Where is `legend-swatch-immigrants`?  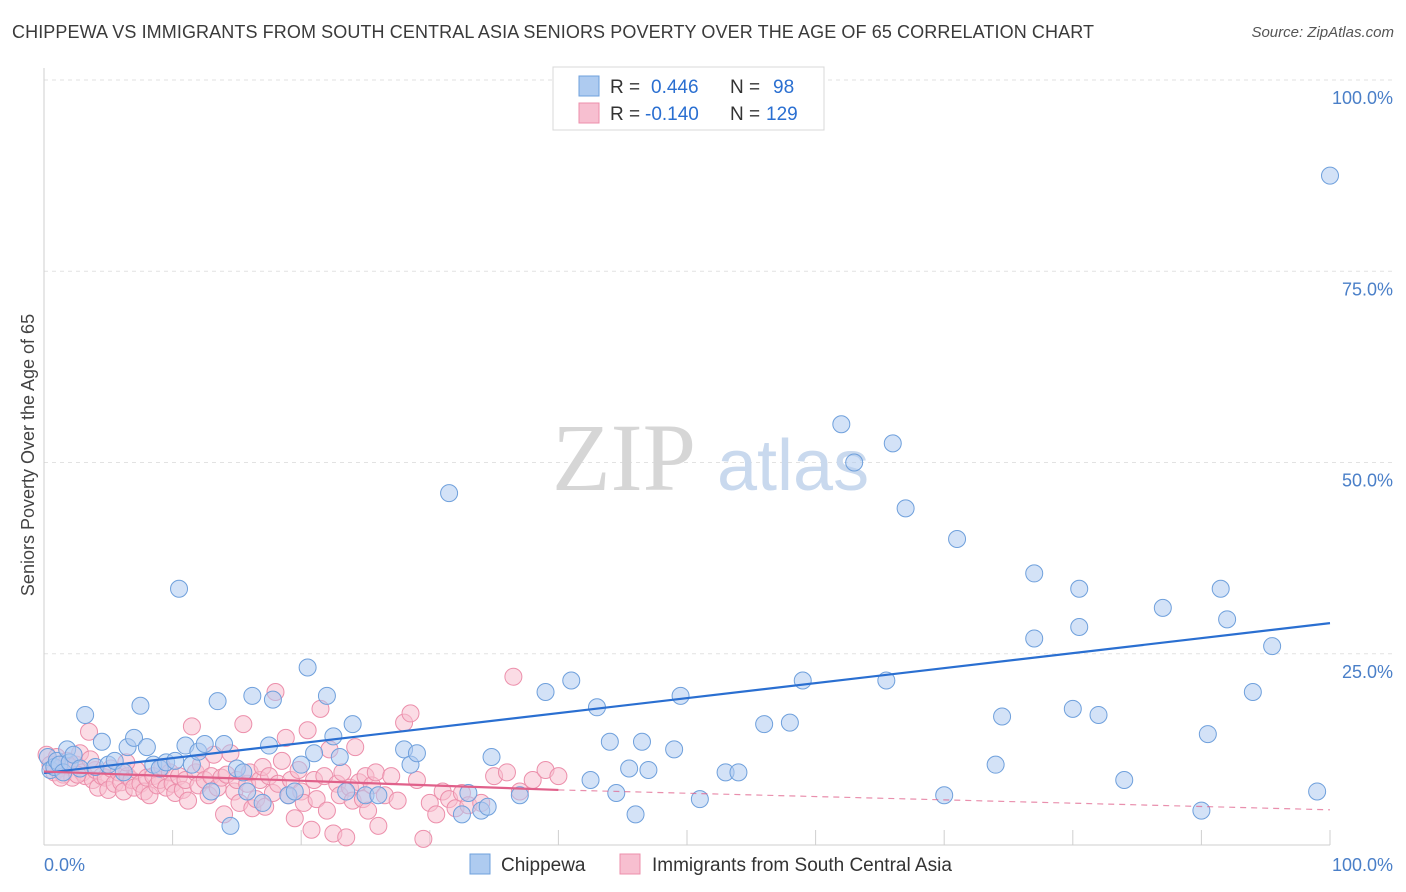
legend-swatch-immigrants is located at coordinates (589, 113).